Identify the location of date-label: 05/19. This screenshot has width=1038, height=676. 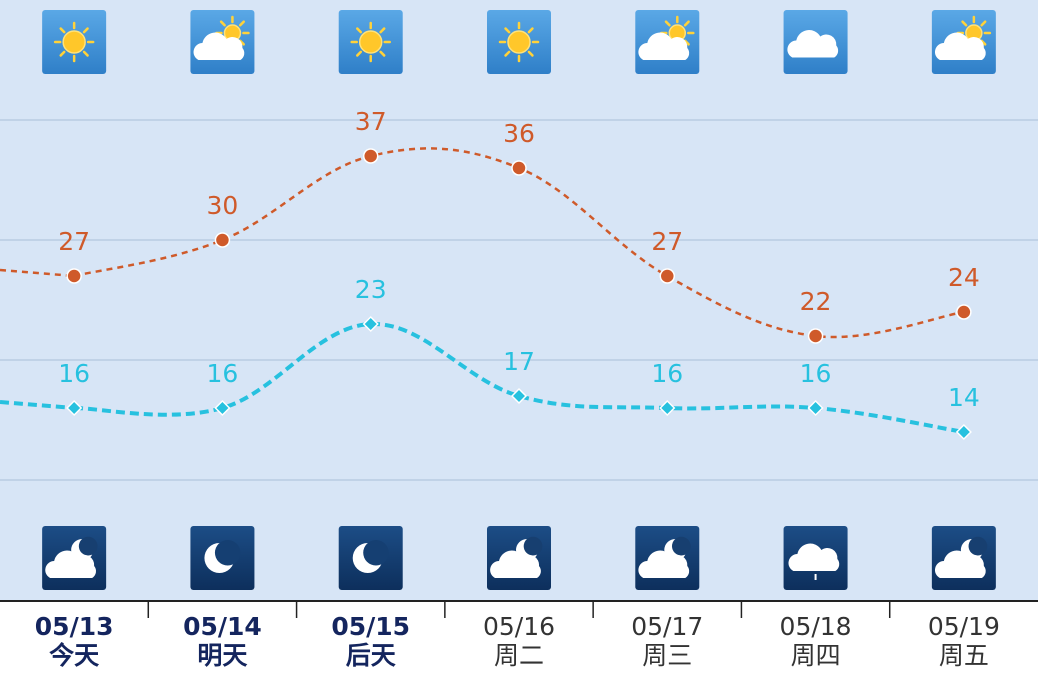
(964, 626).